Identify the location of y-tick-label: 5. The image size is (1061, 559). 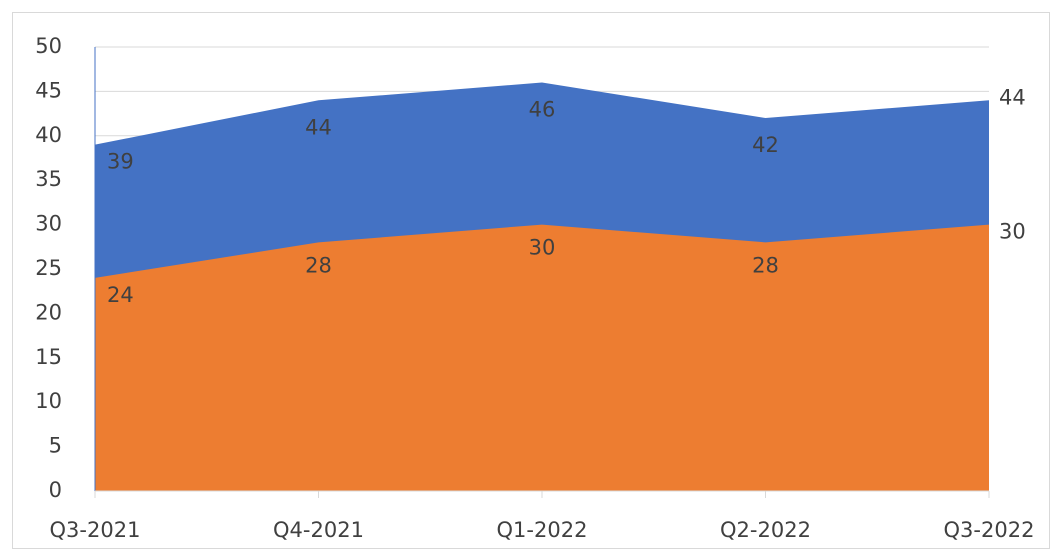
(55, 446).